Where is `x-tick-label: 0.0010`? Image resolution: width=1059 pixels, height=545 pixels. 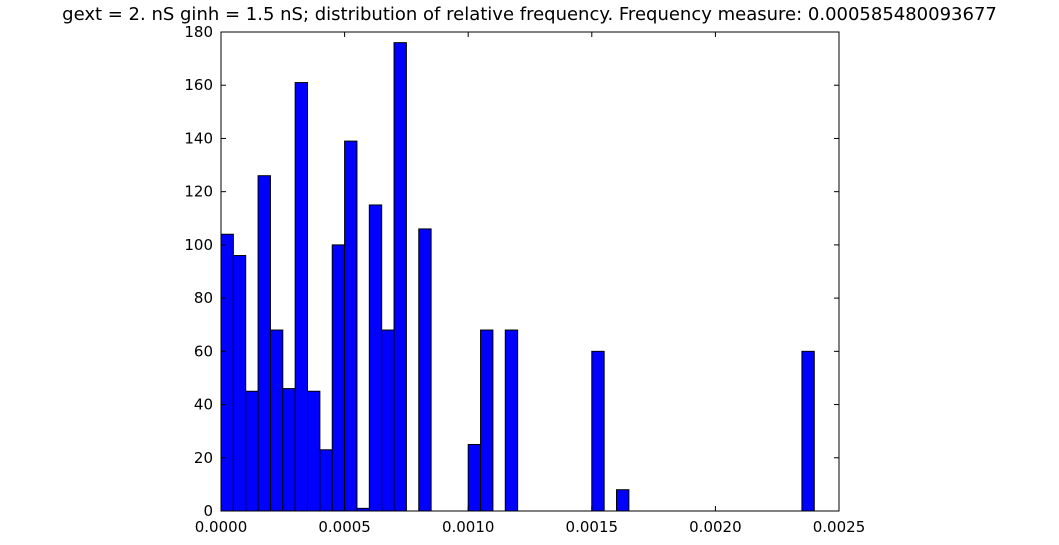
x-tick-label: 0.0010 is located at coordinates (468, 527).